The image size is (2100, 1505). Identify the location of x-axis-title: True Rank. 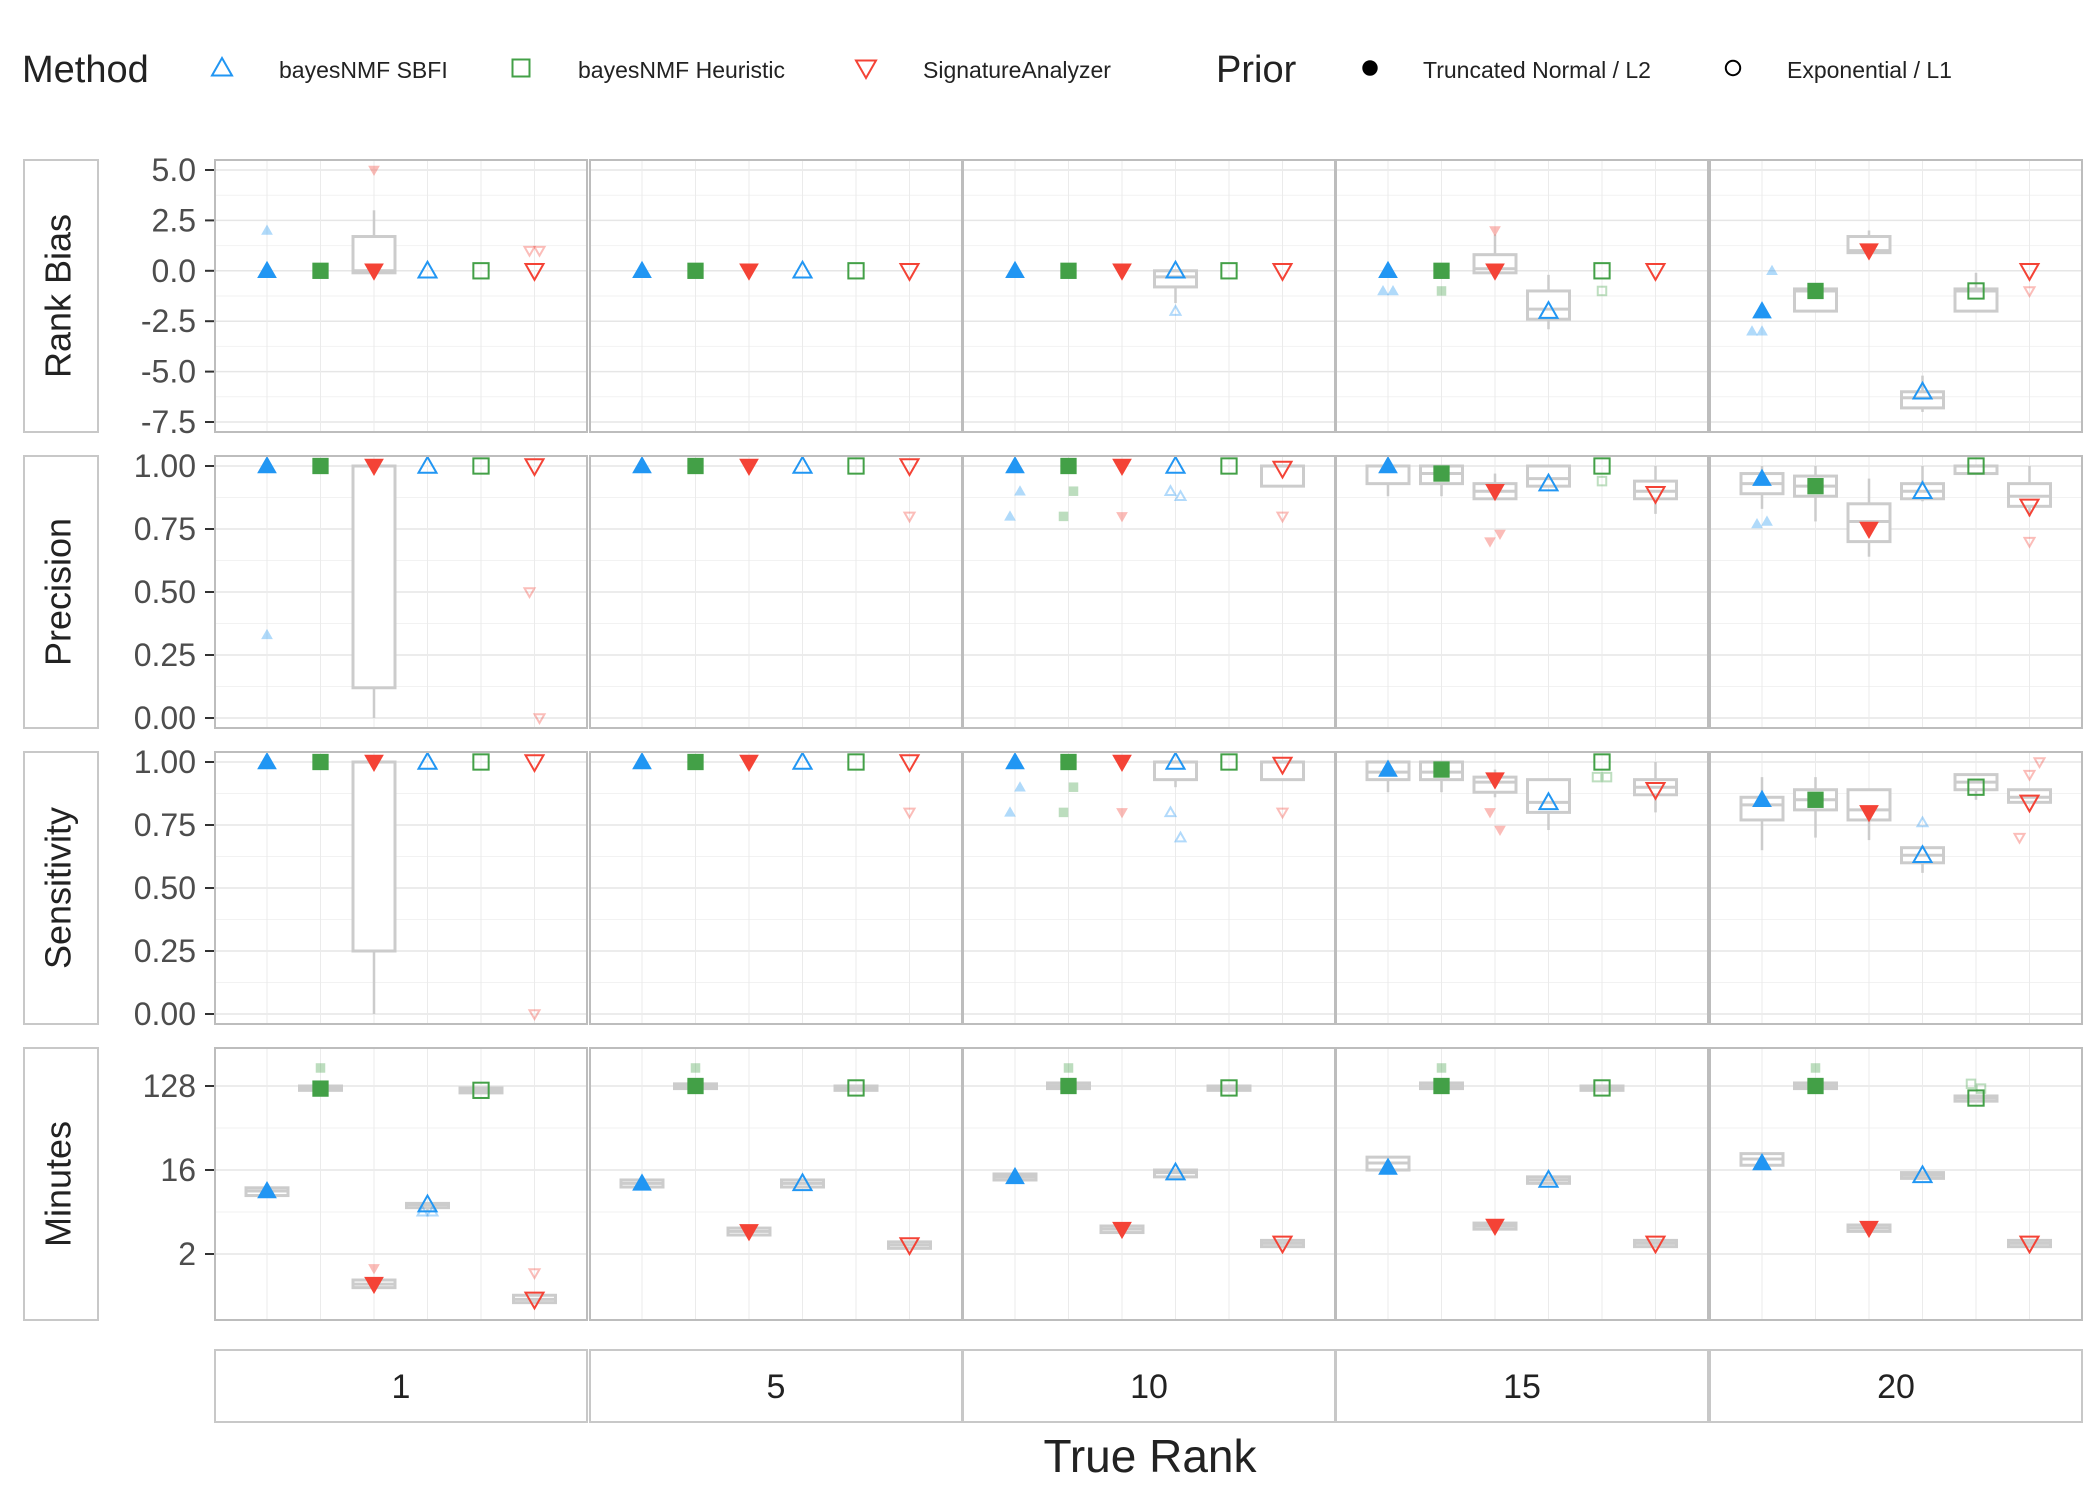
(1150, 1456).